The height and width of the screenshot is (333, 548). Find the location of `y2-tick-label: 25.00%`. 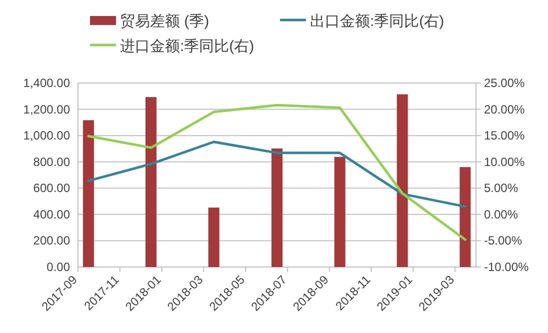

y2-tick-label: 25.00% is located at coordinates (505, 83).